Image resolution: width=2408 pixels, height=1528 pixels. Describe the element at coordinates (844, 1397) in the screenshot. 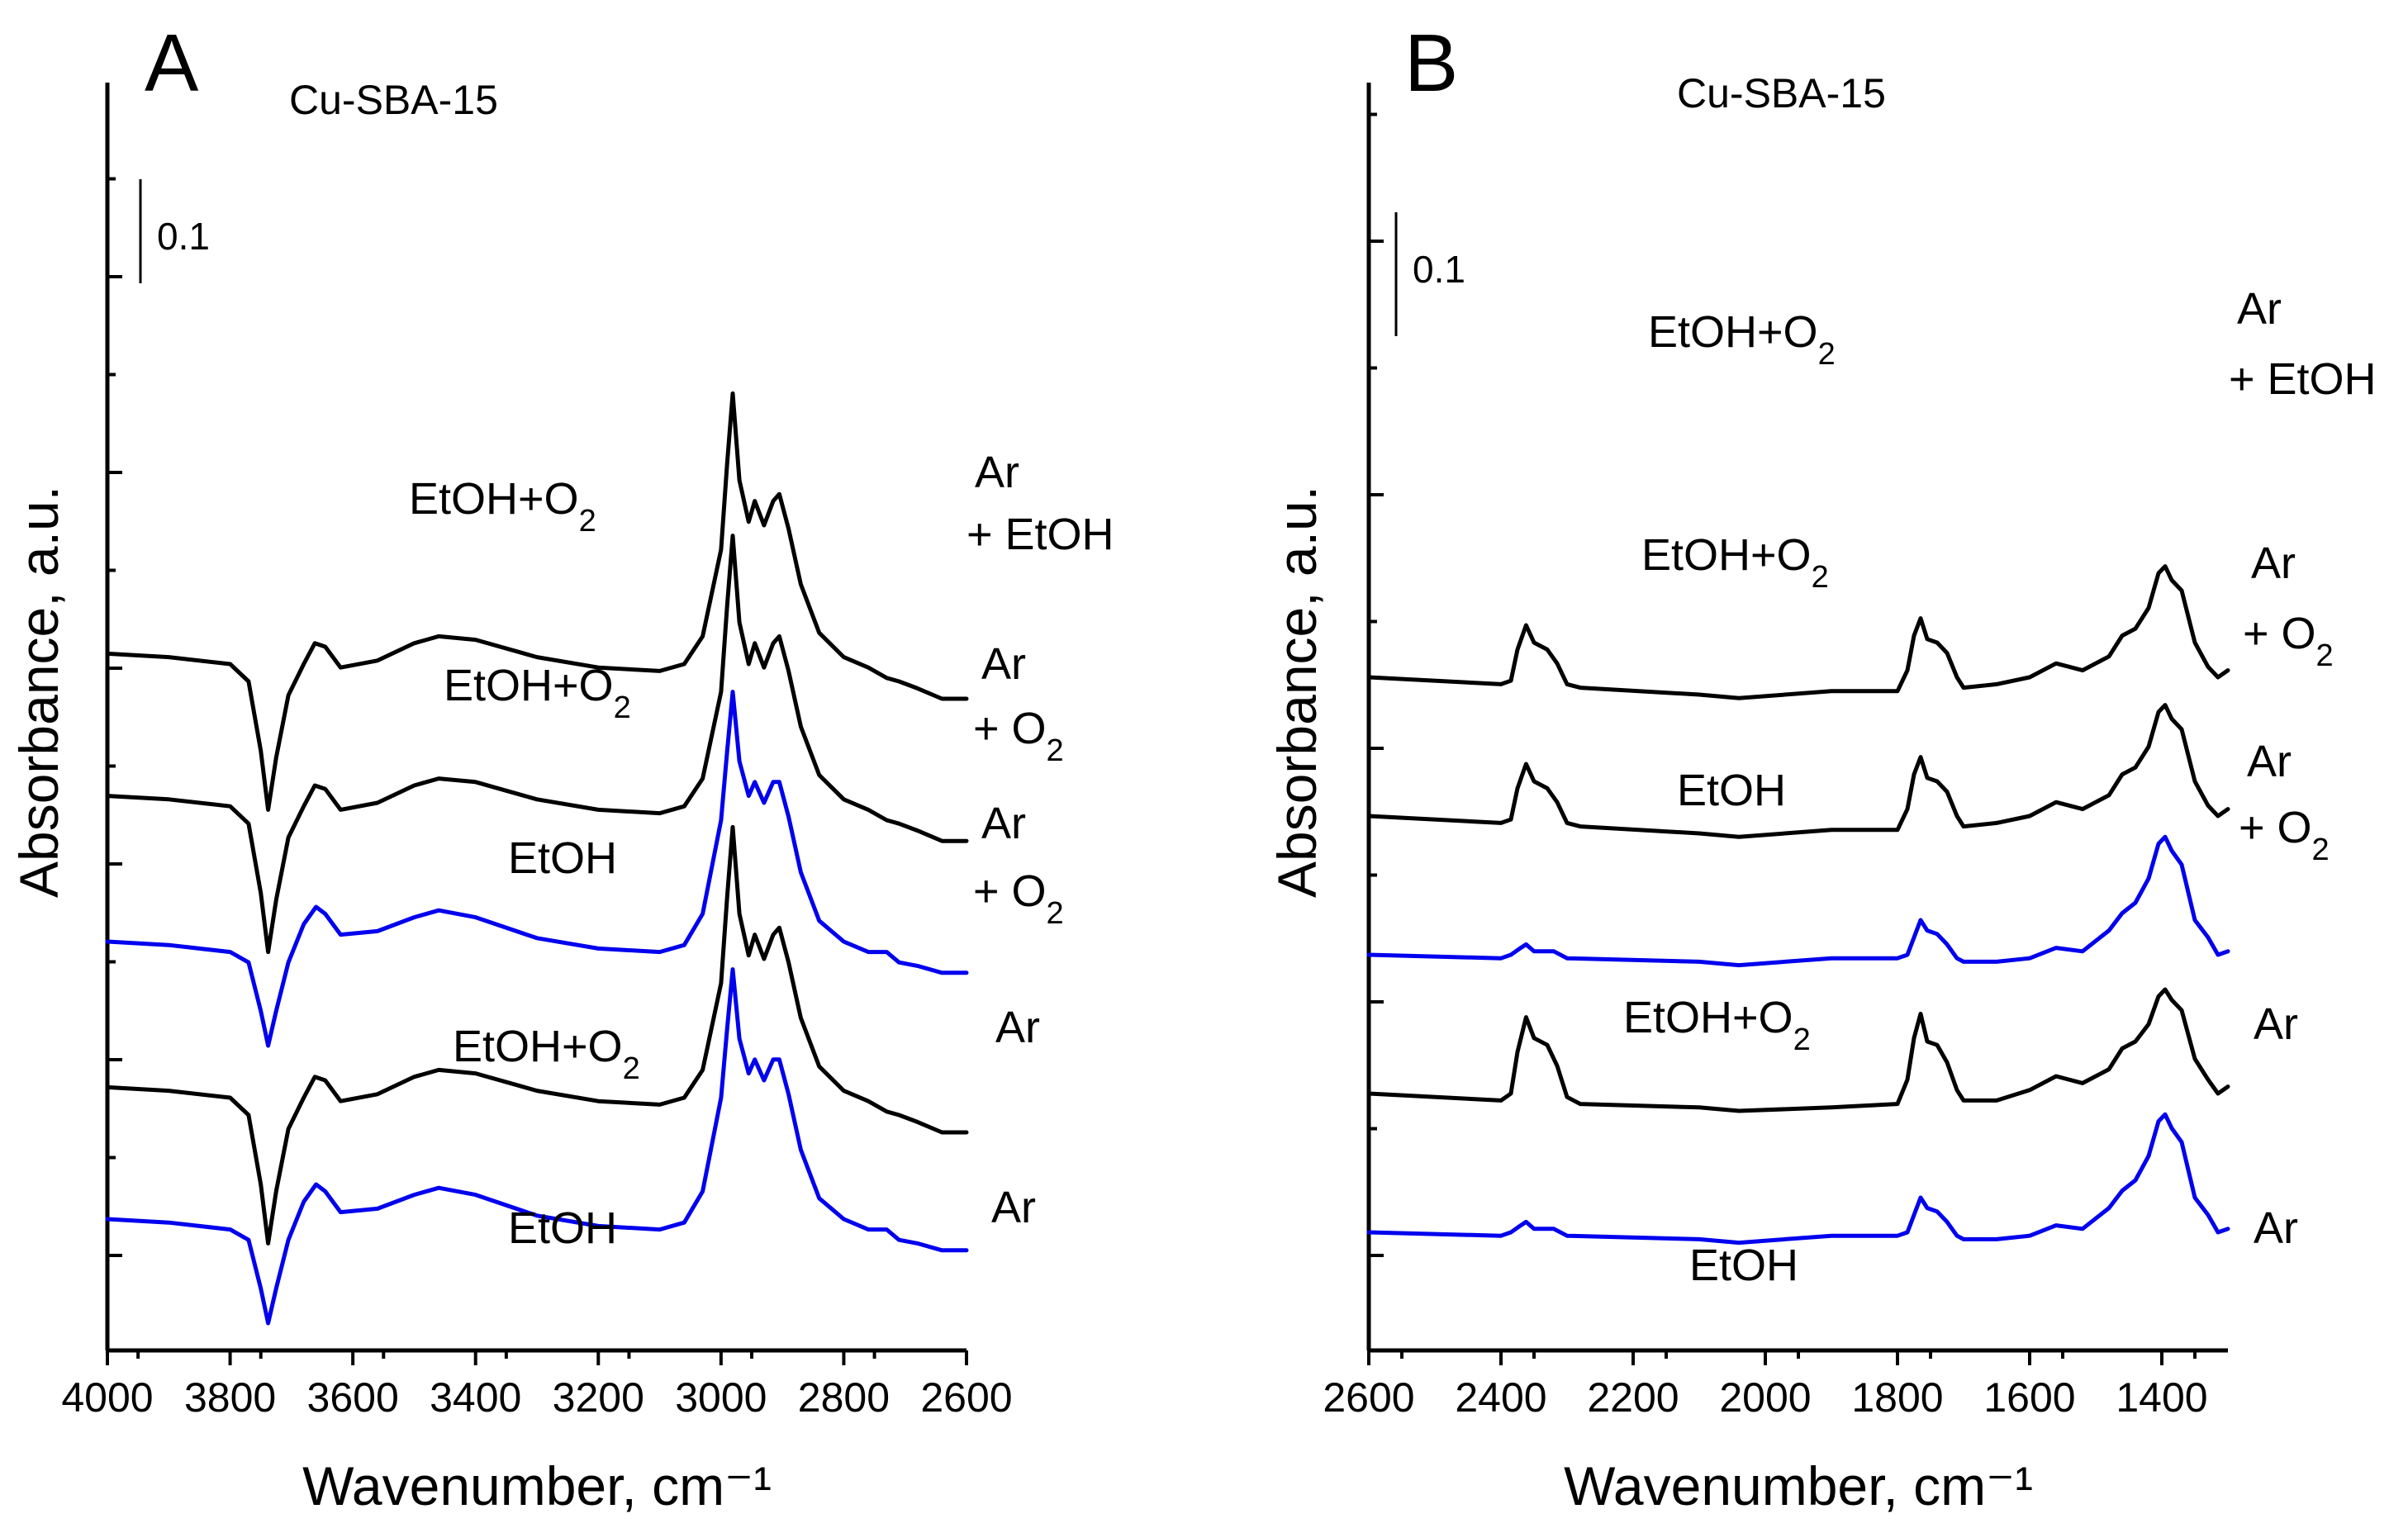

I see `x-tick-label: 2800` at that location.